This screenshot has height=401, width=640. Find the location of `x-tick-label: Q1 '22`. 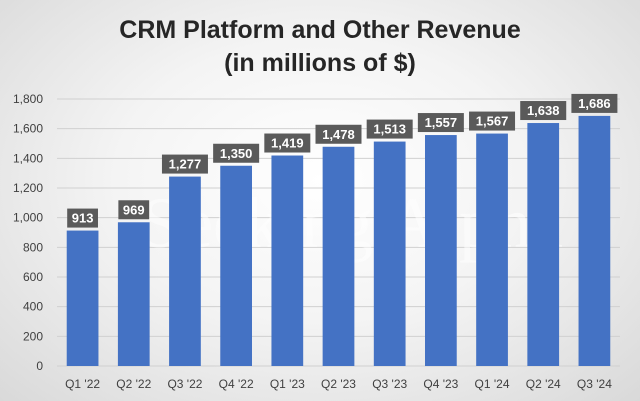

x-tick-label: Q1 '22 is located at coordinates (82, 384).